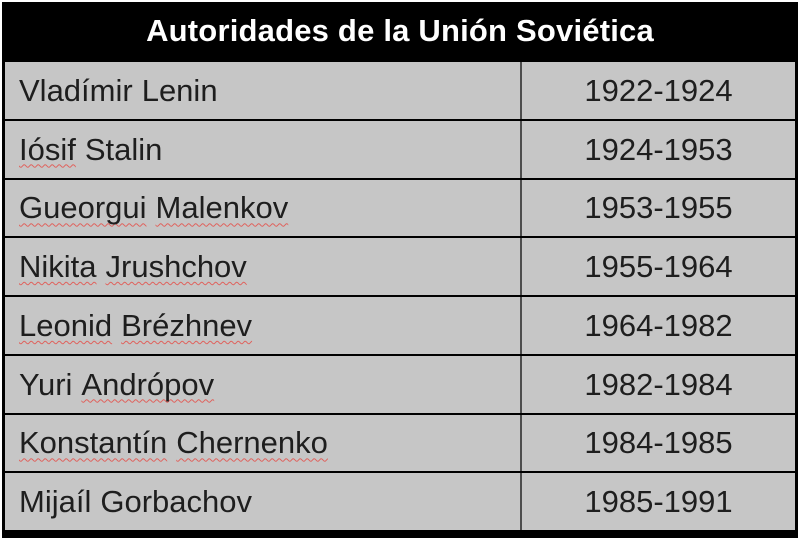 The height and width of the screenshot is (540, 800). What do you see at coordinates (176, 502) in the screenshot?
I see `leader-name-word: Gorbachov` at bounding box center [176, 502].